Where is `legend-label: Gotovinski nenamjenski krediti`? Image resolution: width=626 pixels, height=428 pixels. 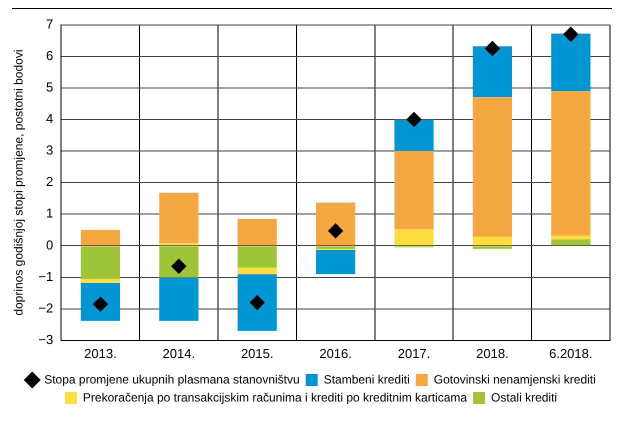 legend-label: Gotovinski nenamjenski krediti is located at coordinates (515, 379).